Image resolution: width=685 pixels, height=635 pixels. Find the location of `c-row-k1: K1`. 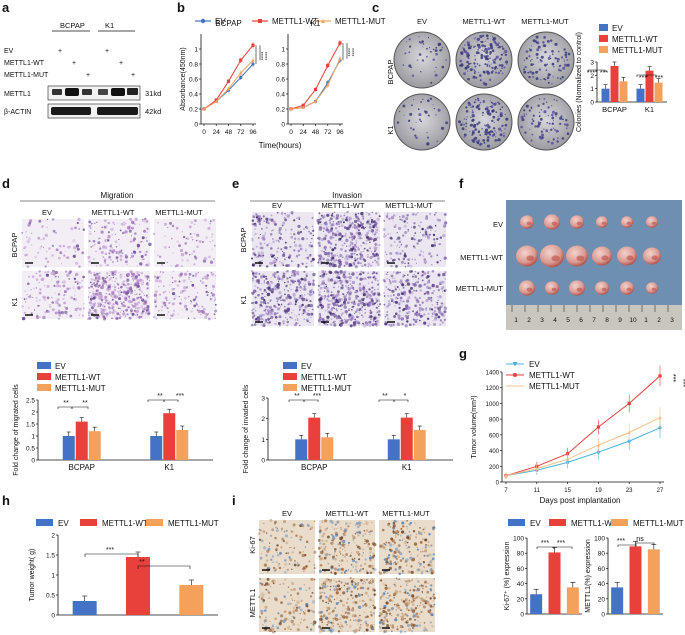

c-row-k1: K1 is located at coordinates (390, 129).